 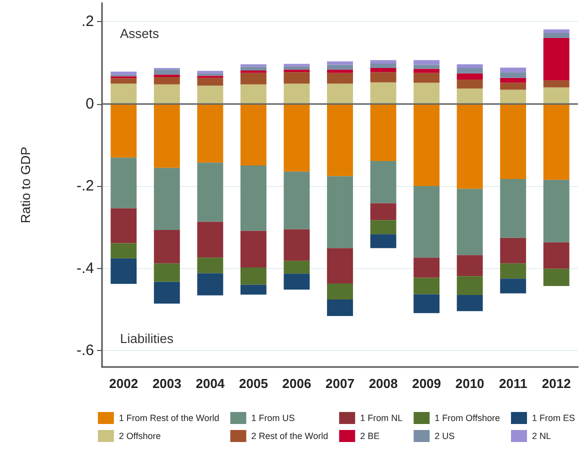 What do you see at coordinates (123, 383) in the screenshot?
I see `x-tick-label: 2002` at bounding box center [123, 383].